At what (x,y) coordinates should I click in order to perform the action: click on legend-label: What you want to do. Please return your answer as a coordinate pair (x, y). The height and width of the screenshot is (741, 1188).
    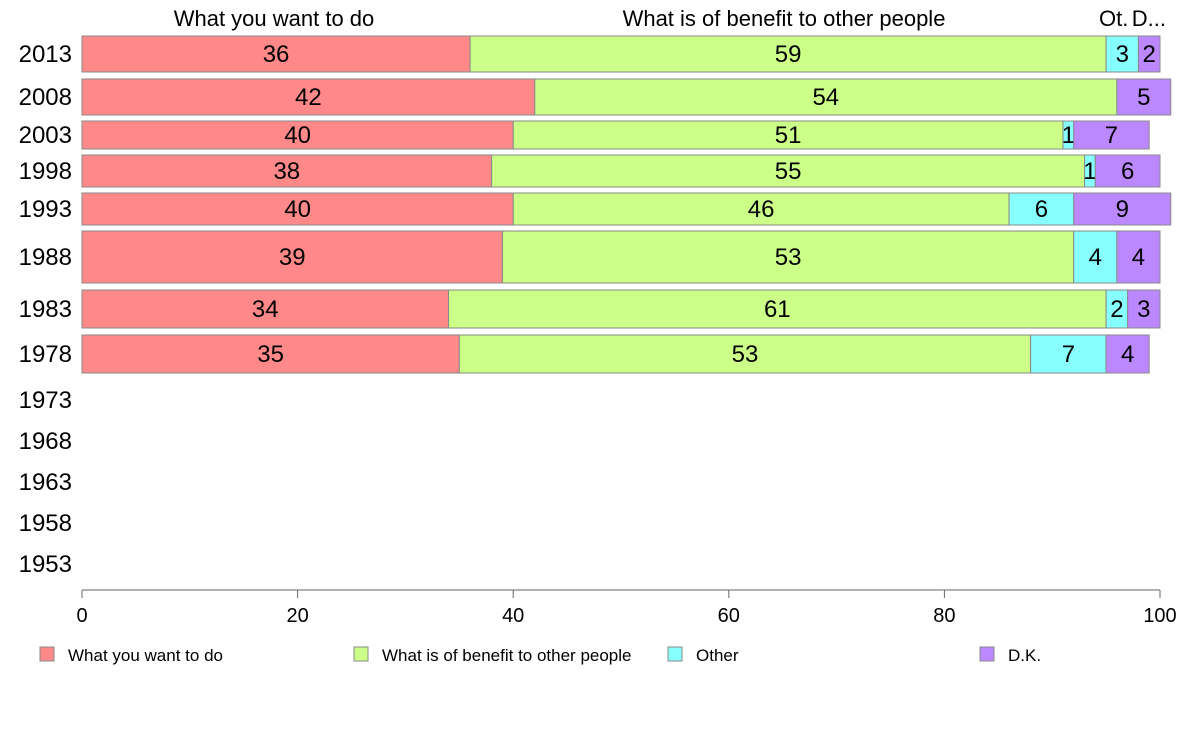
    Looking at the image, I should click on (145, 655).